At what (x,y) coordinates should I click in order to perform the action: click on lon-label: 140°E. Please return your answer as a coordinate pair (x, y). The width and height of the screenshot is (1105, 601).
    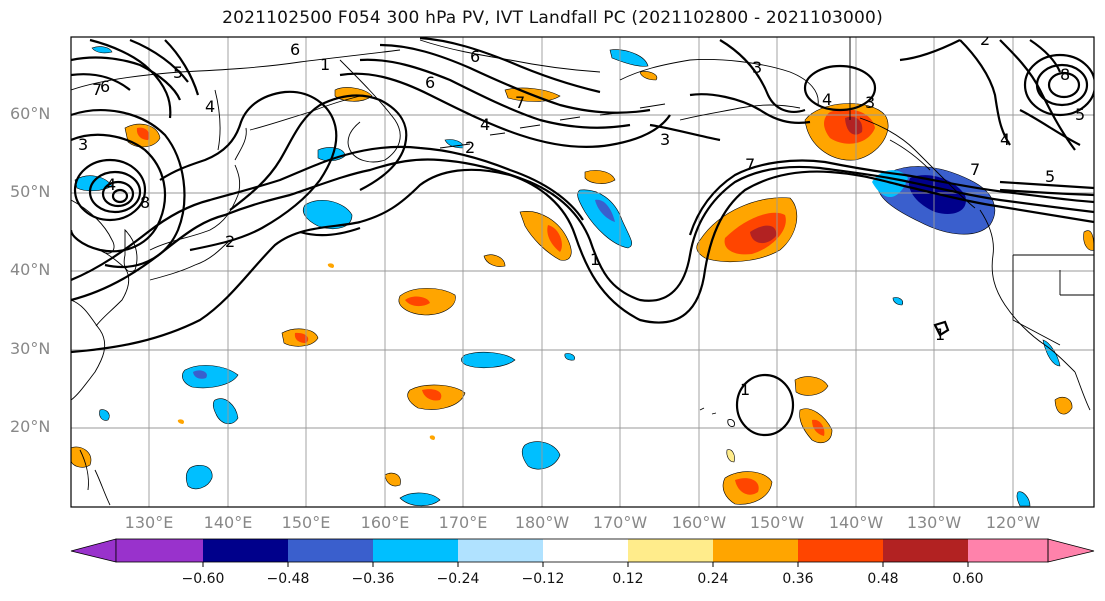
    Looking at the image, I should click on (228, 522).